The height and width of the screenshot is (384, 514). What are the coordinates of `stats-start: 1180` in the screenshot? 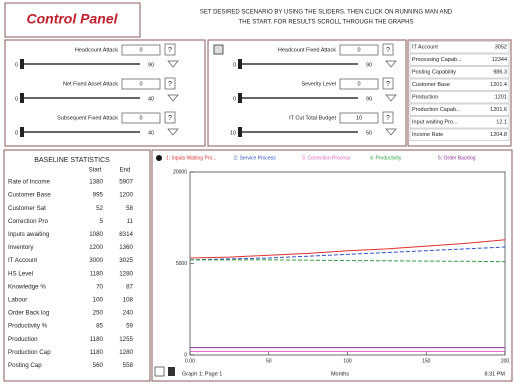 It's located at (97, 273).